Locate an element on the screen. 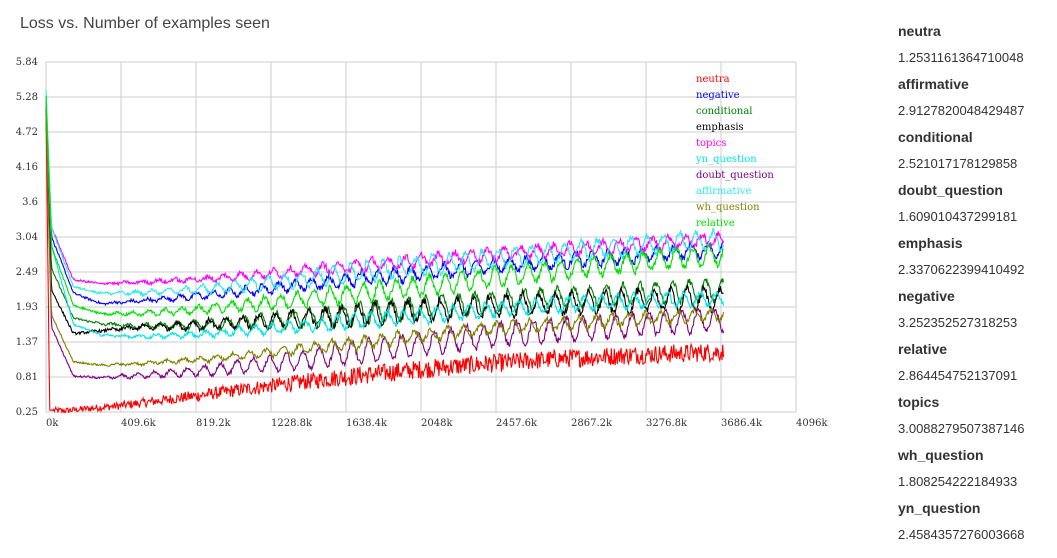  x-tick-label: 1638.4k is located at coordinates (367, 423).